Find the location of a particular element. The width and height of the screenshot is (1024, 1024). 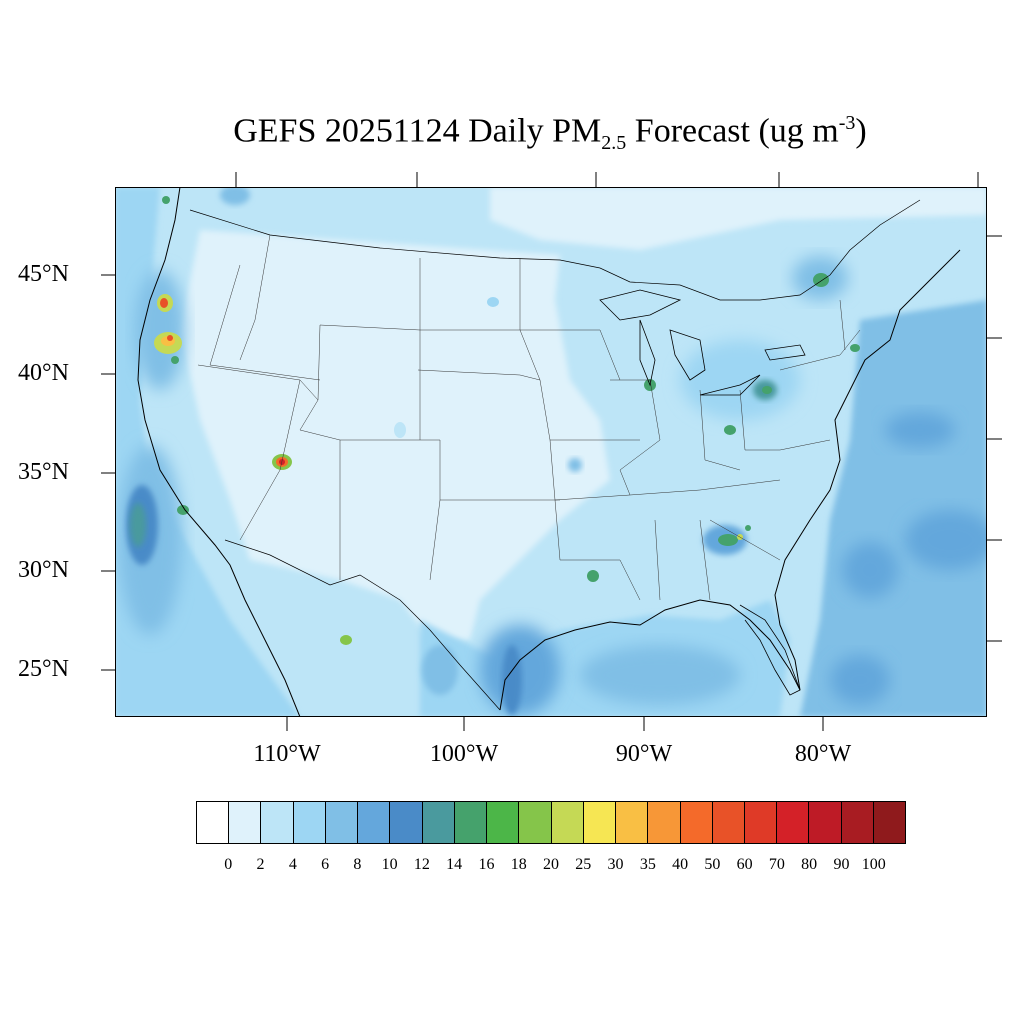

right-ticks is located at coordinates (994, 438).